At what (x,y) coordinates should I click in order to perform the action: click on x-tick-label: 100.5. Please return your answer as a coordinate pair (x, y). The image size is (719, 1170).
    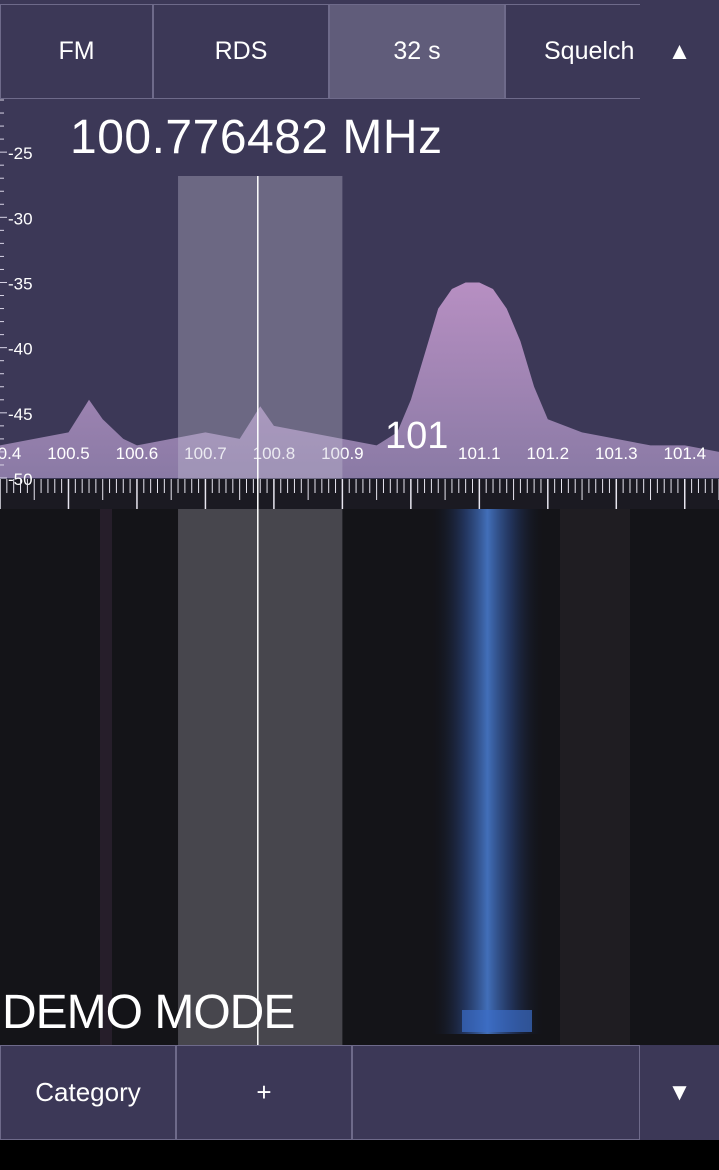
    Looking at the image, I should click on (68, 453).